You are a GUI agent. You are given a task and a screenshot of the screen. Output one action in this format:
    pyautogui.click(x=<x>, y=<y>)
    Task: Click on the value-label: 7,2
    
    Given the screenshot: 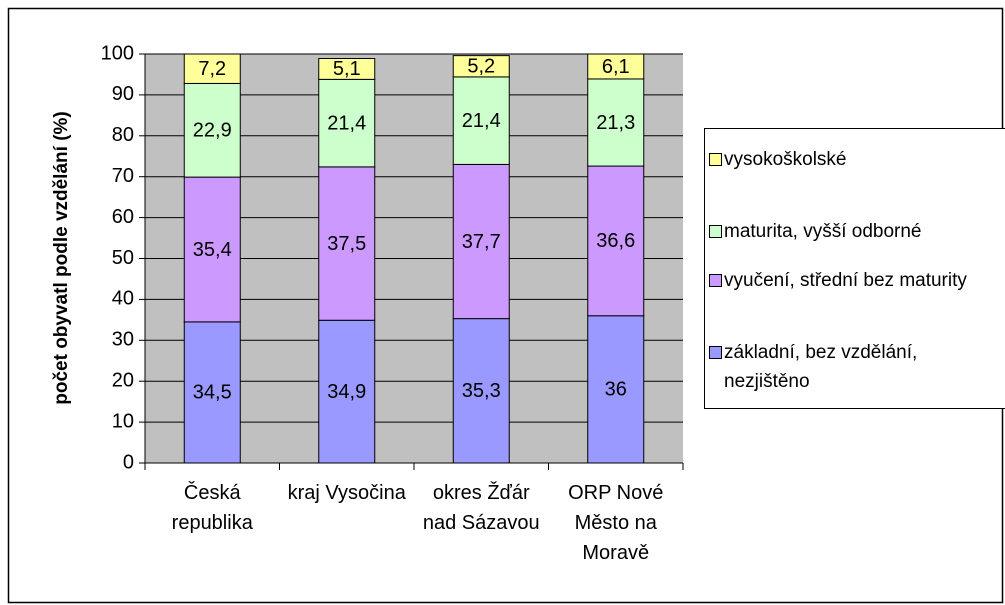 What is the action you would take?
    pyautogui.click(x=212, y=69)
    